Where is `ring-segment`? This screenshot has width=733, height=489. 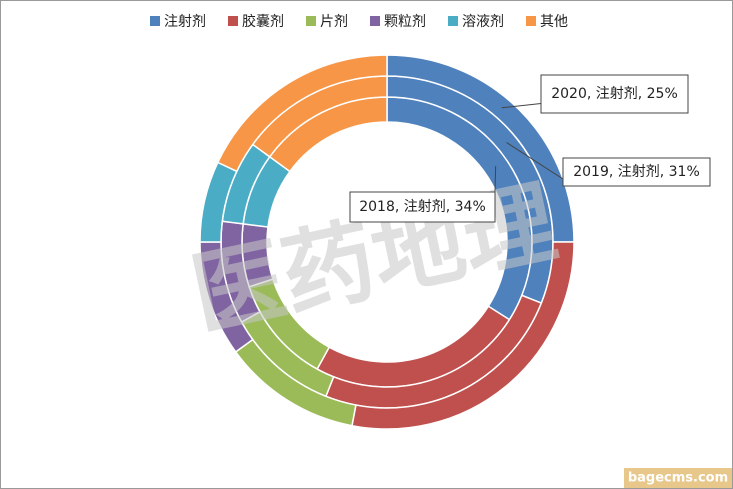 ring-segment is located at coordinates (302, 113).